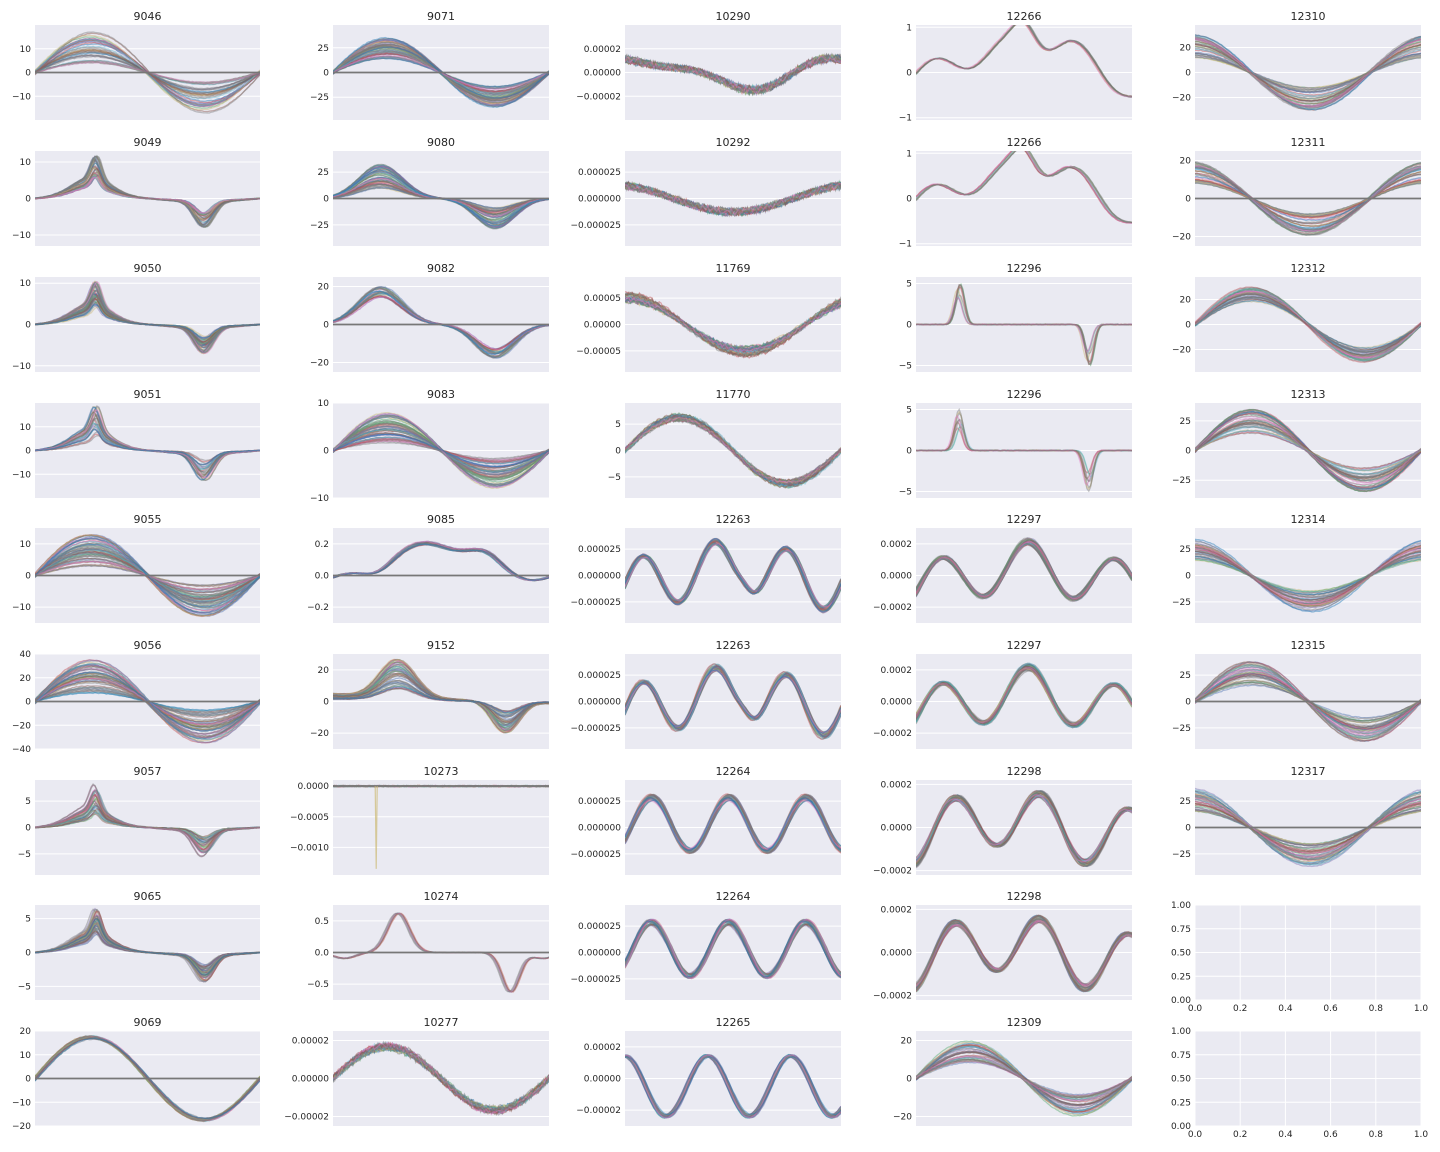 Image resolution: width=1440 pixels, height=1152 pixels. What do you see at coordinates (1185, 550) in the screenshot?
I see `y-tick-label: 25` at bounding box center [1185, 550].